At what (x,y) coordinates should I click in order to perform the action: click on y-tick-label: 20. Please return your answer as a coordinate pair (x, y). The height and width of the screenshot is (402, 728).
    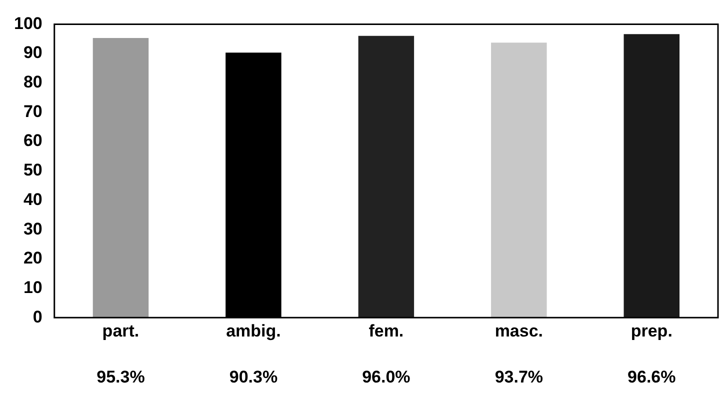
    Looking at the image, I should click on (32, 258).